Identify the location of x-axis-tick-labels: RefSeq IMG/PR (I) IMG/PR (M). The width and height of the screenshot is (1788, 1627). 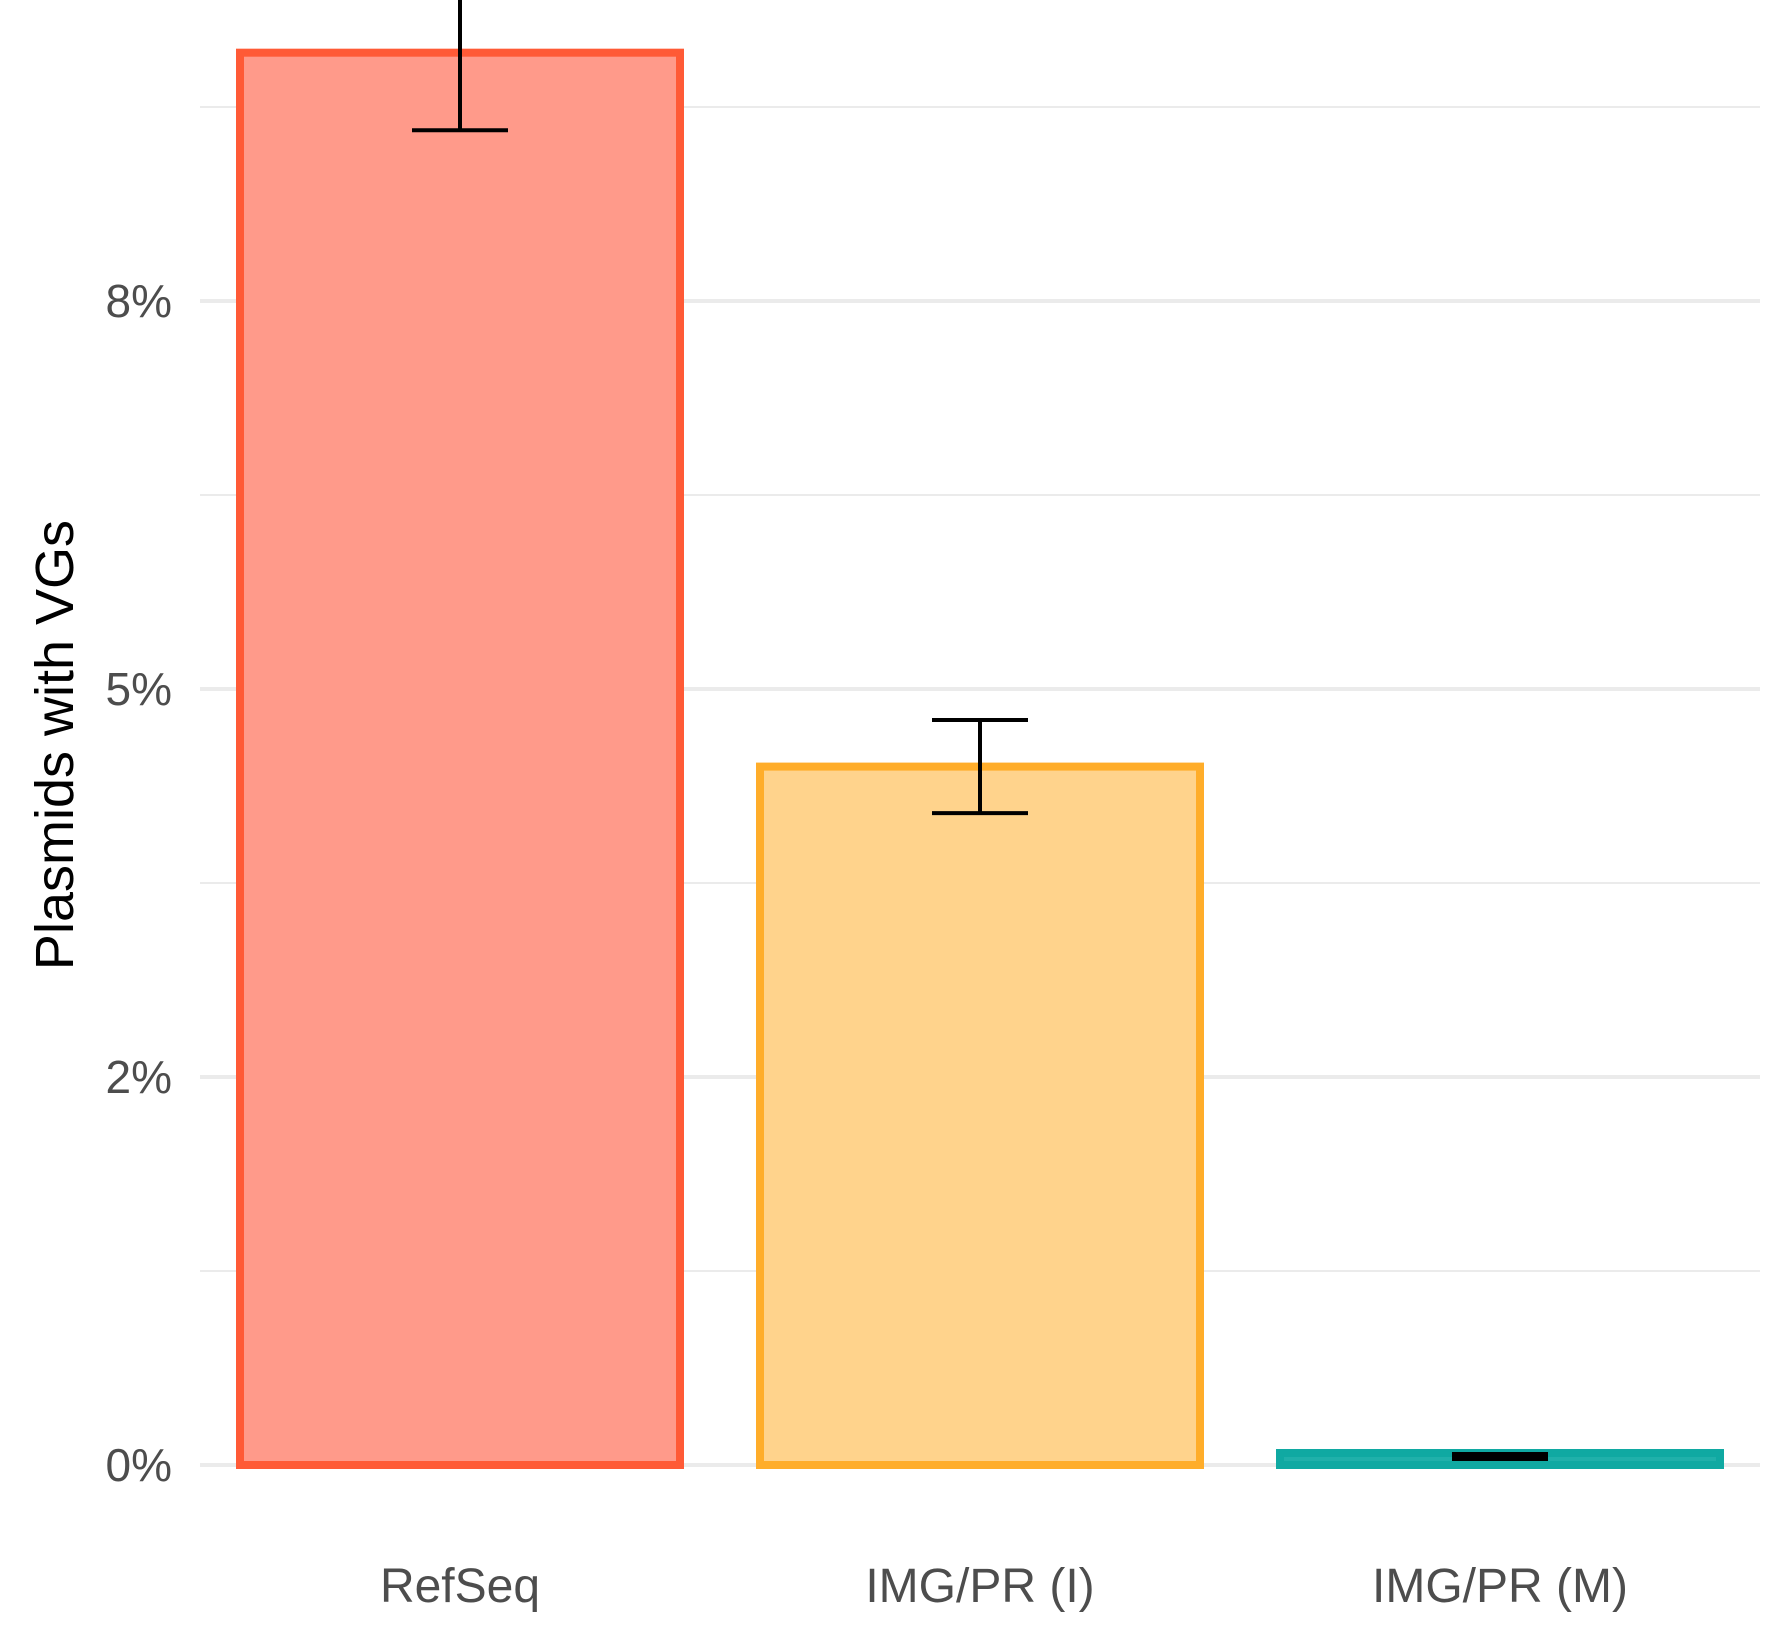
(1004, 1586).